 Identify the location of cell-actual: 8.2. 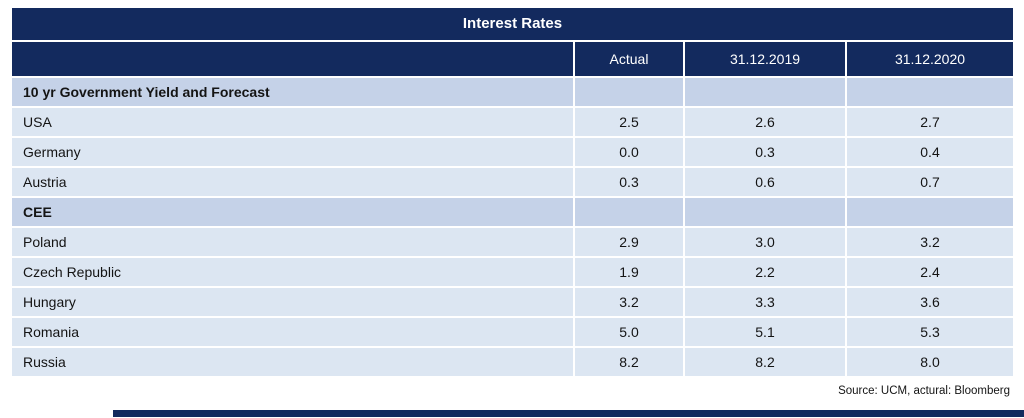
(629, 362).